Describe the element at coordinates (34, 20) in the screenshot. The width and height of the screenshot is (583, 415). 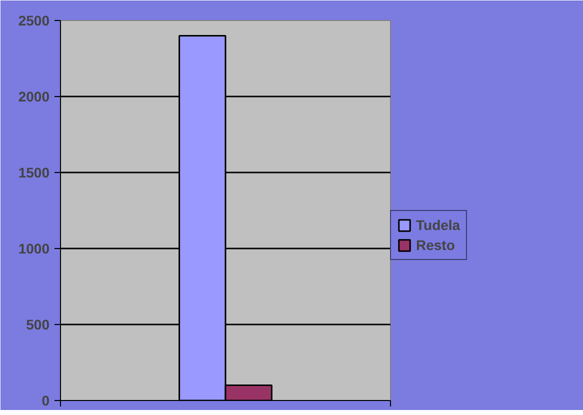
I see `y-tick-label: 2500` at that location.